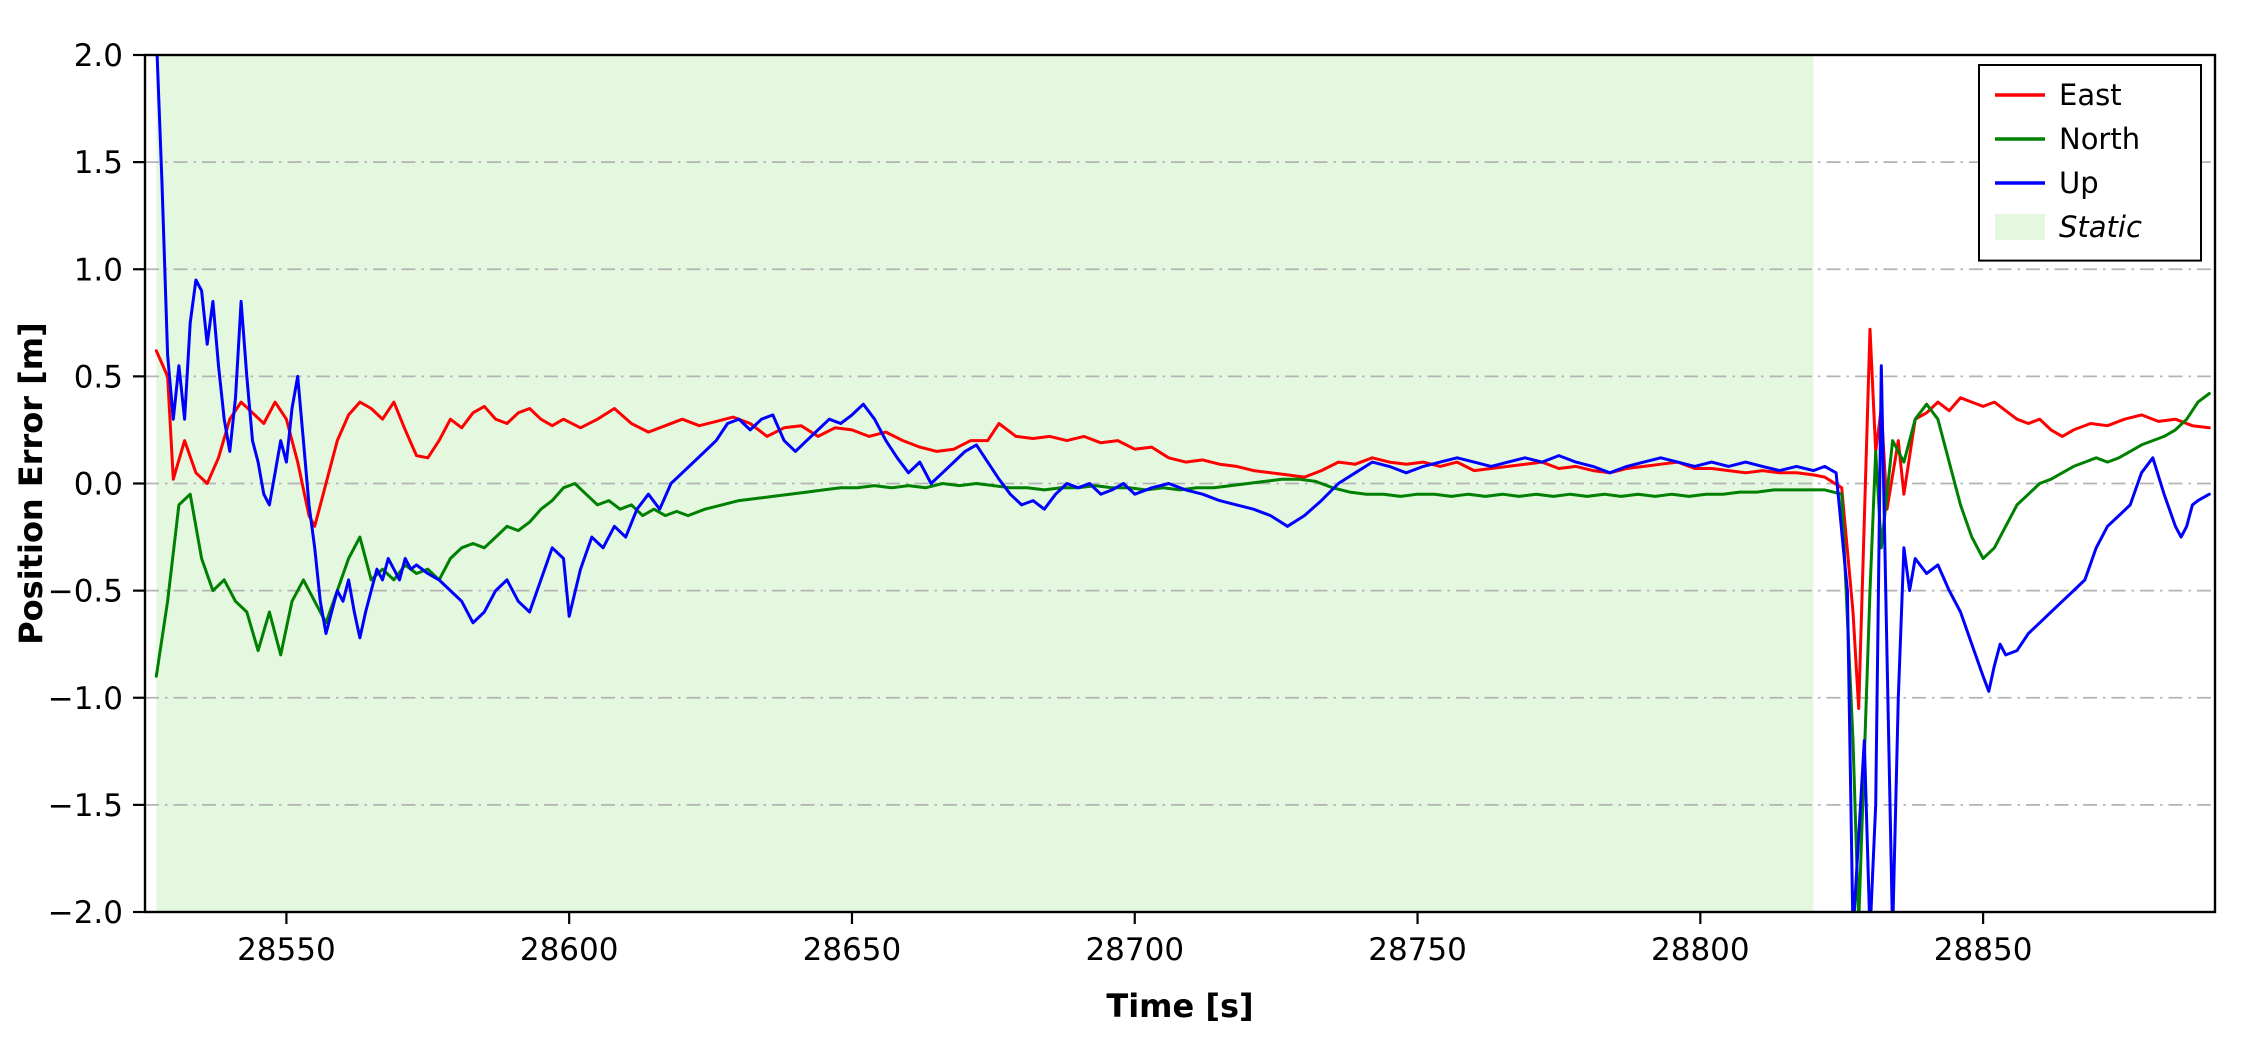  What do you see at coordinates (2090, 163) in the screenshot?
I see `legend: East North Up Static` at bounding box center [2090, 163].